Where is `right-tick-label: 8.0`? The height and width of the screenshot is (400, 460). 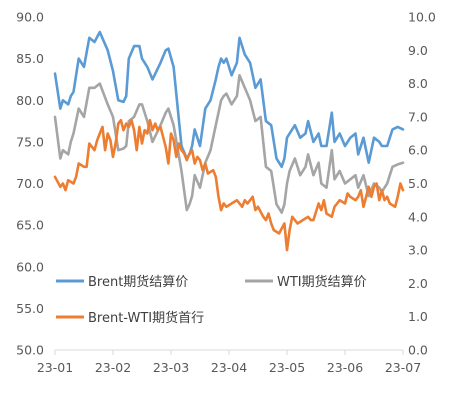
right-tick-label: 8.0 is located at coordinates (418, 83).